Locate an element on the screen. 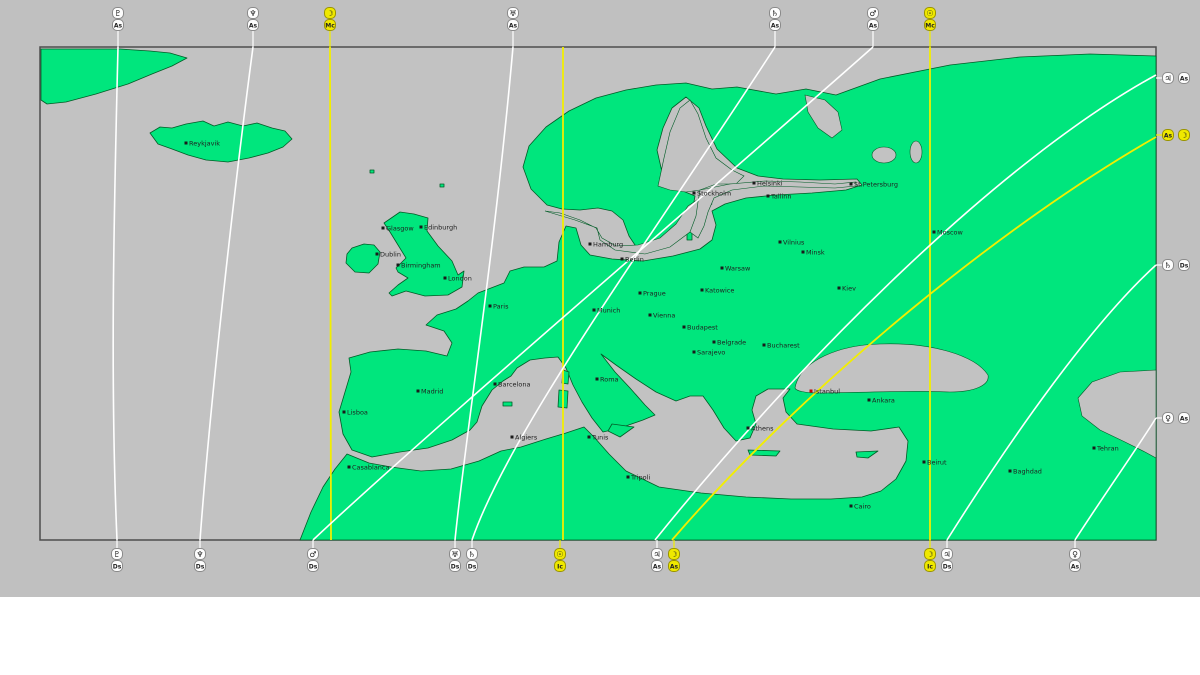 This screenshot has width=1200, height=675. city-tripoli: Tripoli is located at coordinates (638, 478).